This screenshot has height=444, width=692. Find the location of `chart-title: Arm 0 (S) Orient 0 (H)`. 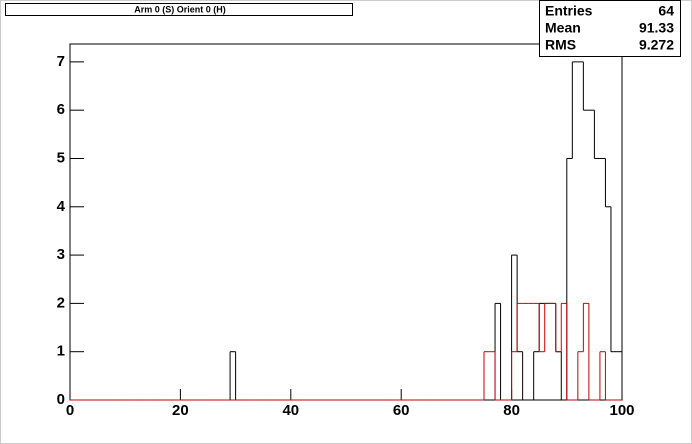

chart-title: Arm 0 (S) Orient 0 (H) is located at coordinates (180, 9).